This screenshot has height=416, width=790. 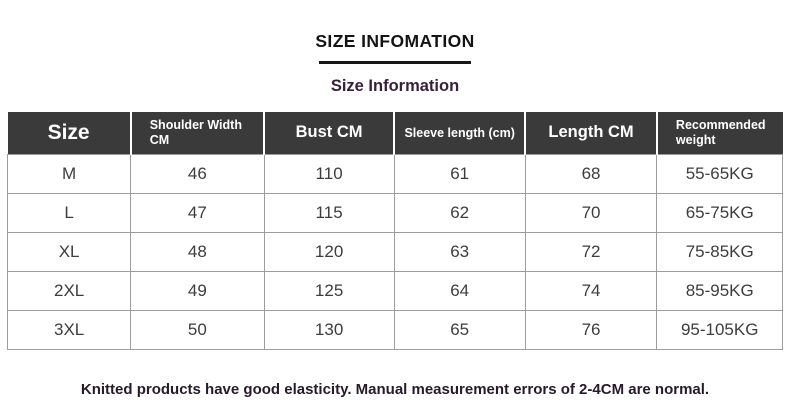 What do you see at coordinates (719, 291) in the screenshot?
I see `cell-recommended-weight: 85-95KG` at bounding box center [719, 291].